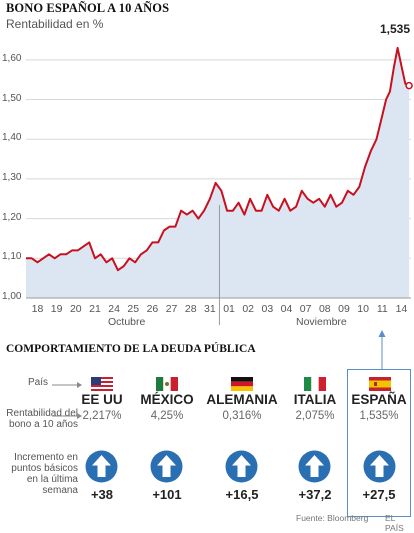  Describe the element at coordinates (409, 85) in the screenshot. I see `end-point-marker` at that location.